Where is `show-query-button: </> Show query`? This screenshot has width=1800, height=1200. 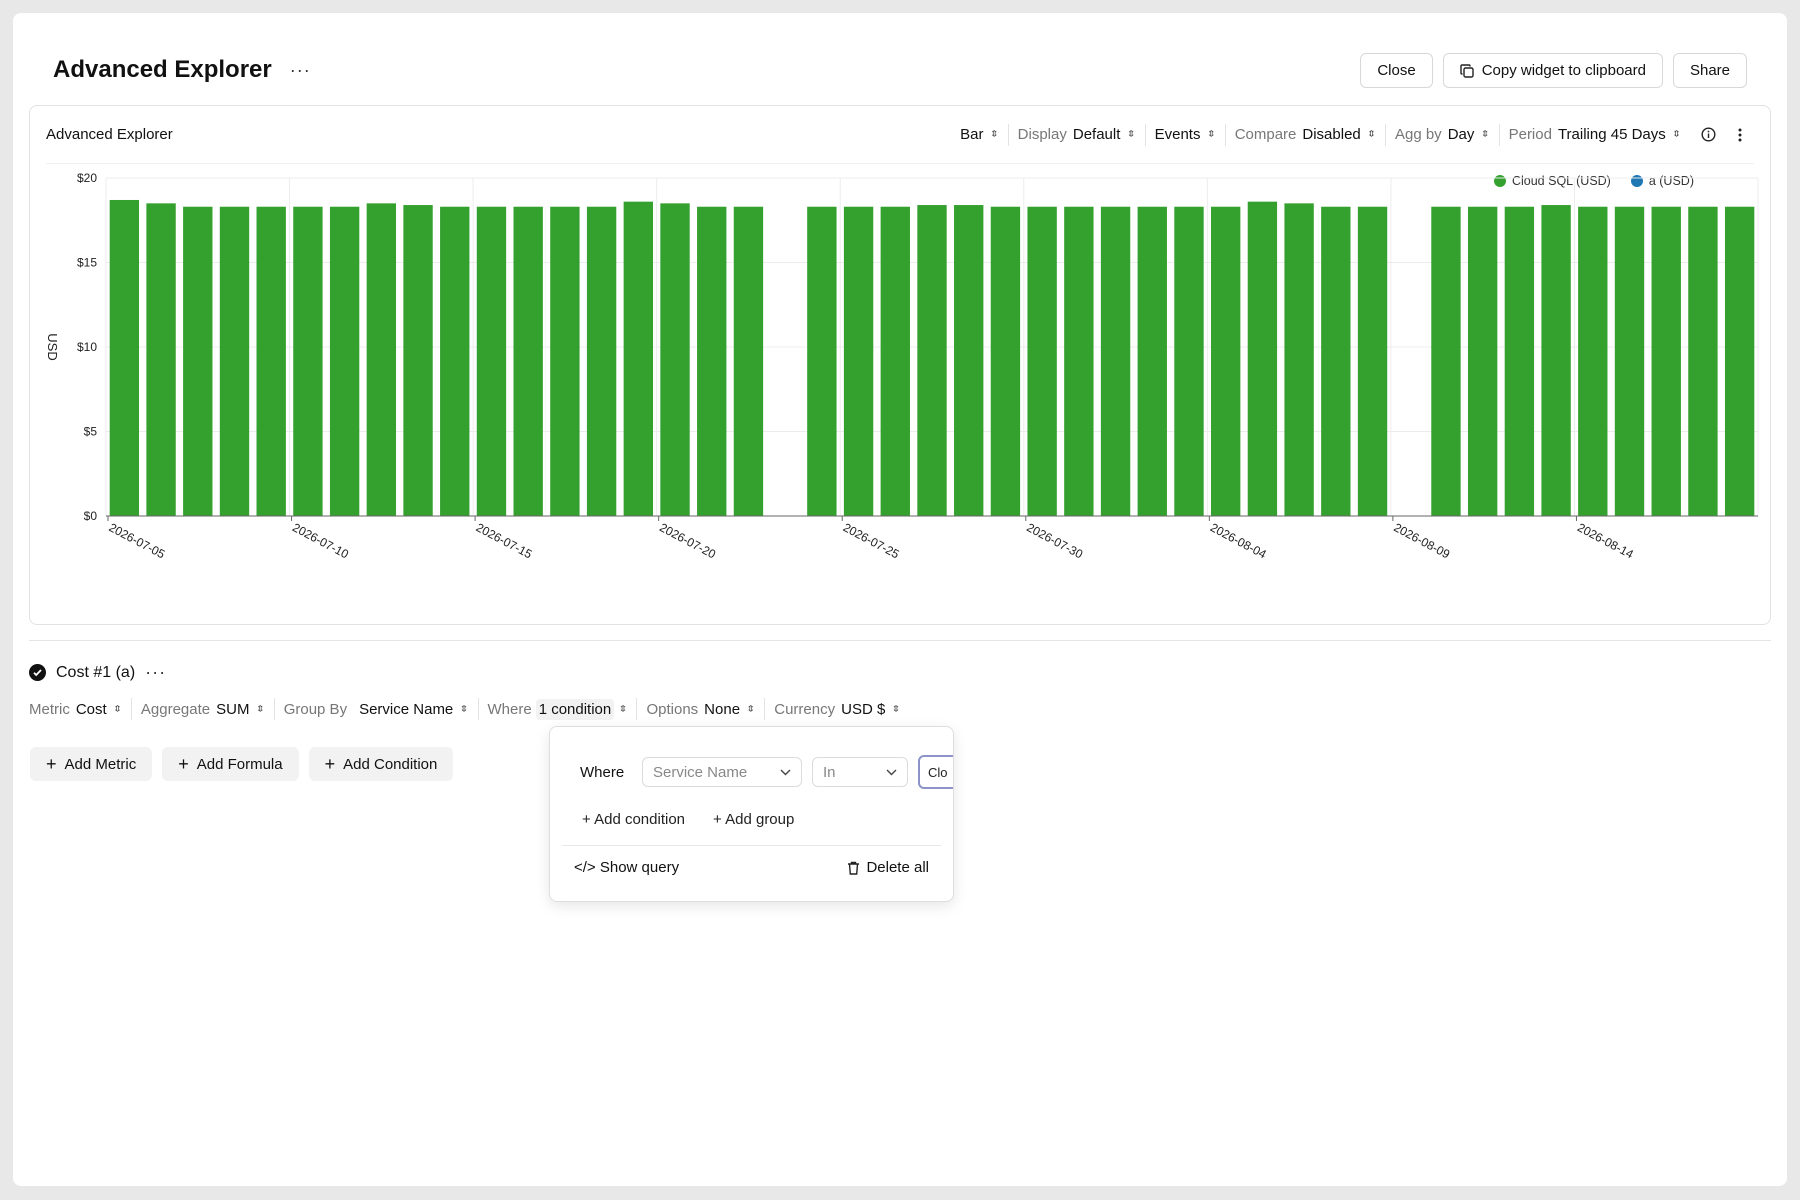 show-query-button: </> Show query is located at coordinates (626, 867).